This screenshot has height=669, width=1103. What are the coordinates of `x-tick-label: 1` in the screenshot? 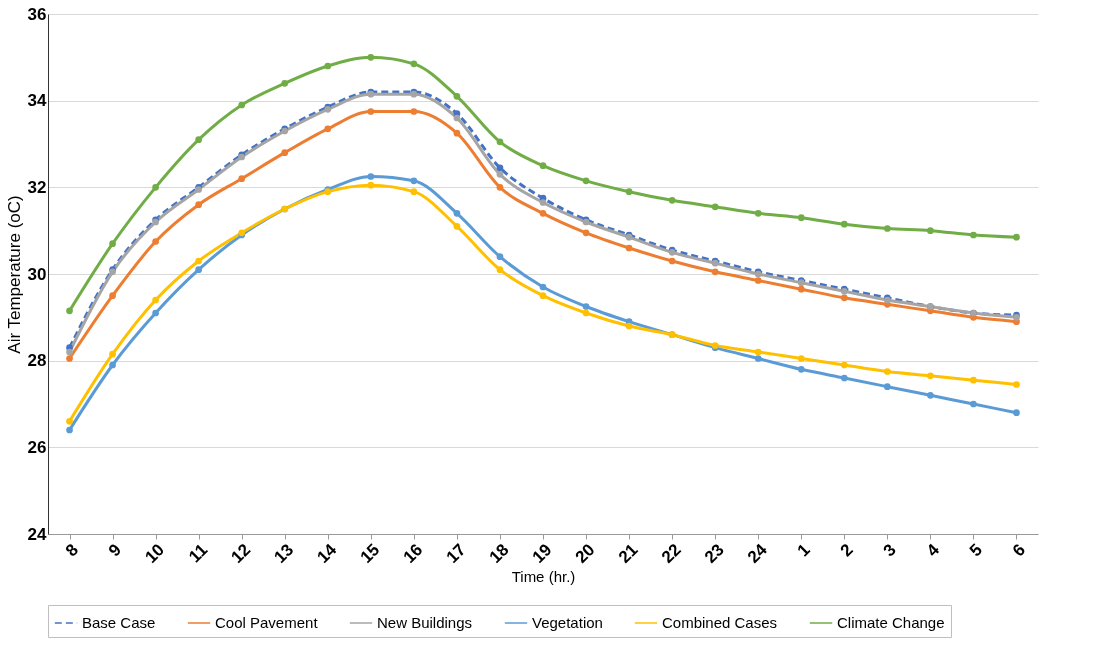 It's located at (803, 550).